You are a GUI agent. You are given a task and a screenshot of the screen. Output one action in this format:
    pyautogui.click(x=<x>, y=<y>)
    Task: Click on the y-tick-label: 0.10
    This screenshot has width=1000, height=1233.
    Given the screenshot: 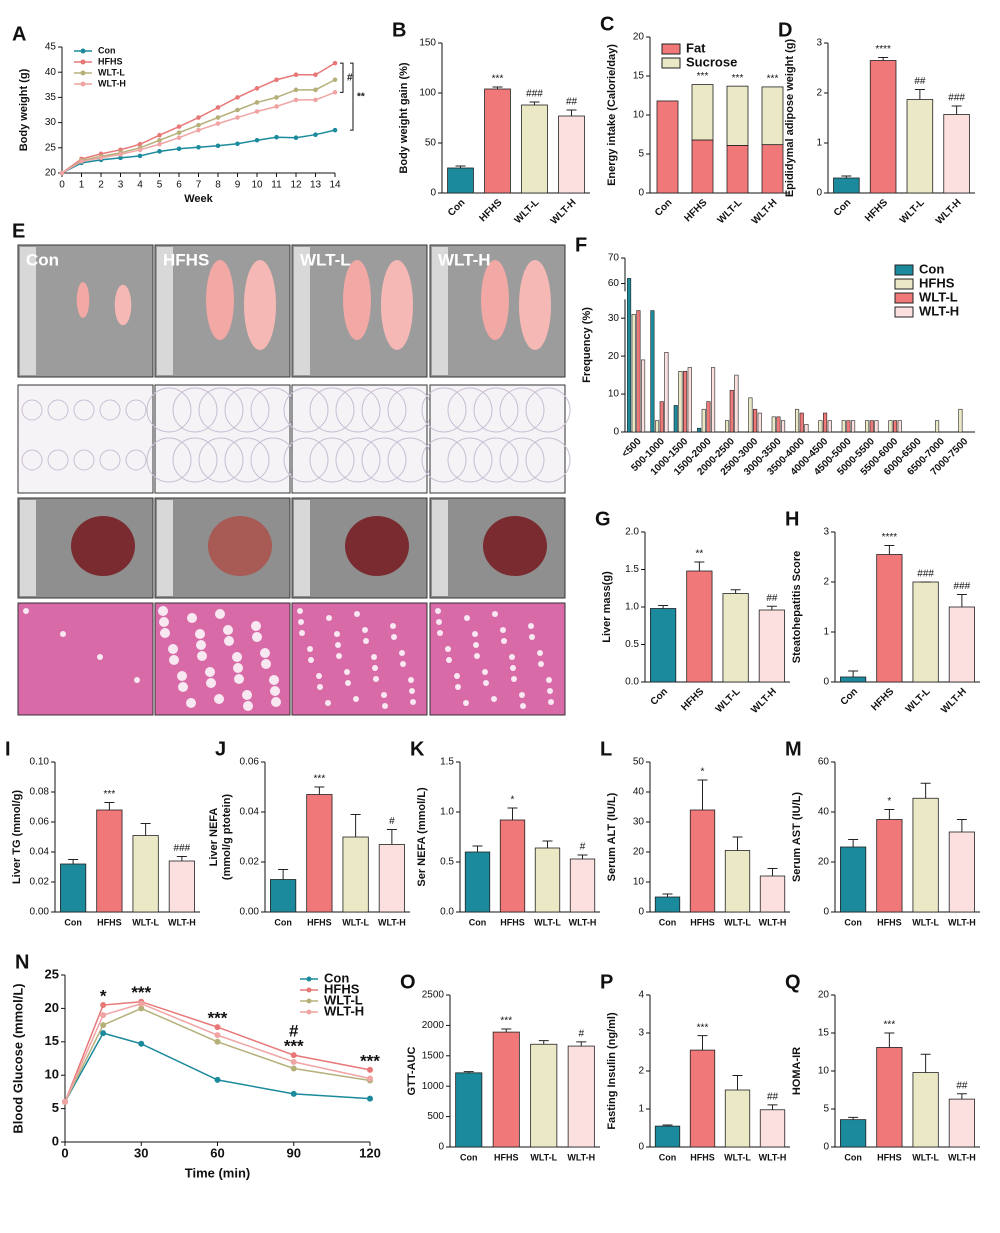 What is the action you would take?
    pyautogui.click(x=40, y=762)
    